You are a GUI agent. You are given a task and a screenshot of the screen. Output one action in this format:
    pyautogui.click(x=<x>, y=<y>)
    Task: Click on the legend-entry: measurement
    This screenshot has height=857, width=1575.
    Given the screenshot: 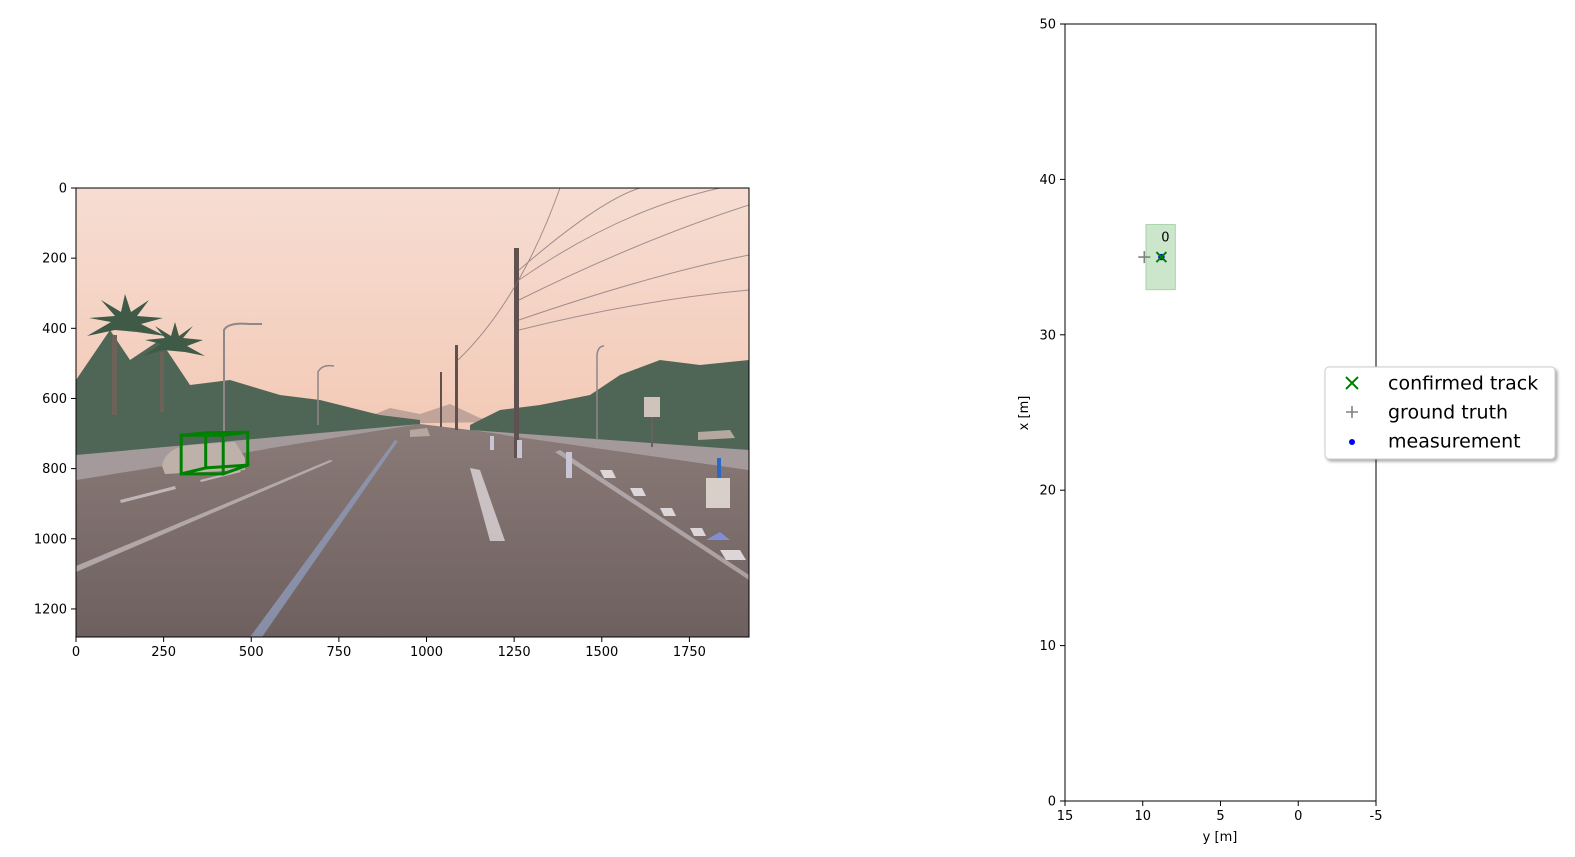 What is the action you would take?
    pyautogui.click(x=1435, y=442)
    